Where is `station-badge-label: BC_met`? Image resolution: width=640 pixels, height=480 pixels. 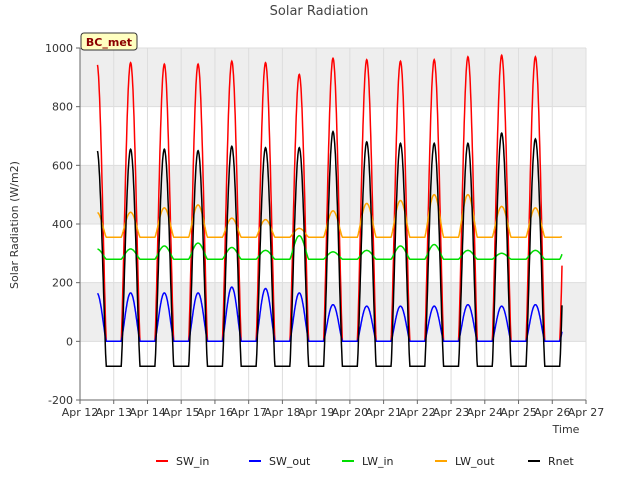 station-badge-label: BC_met is located at coordinates (109, 42).